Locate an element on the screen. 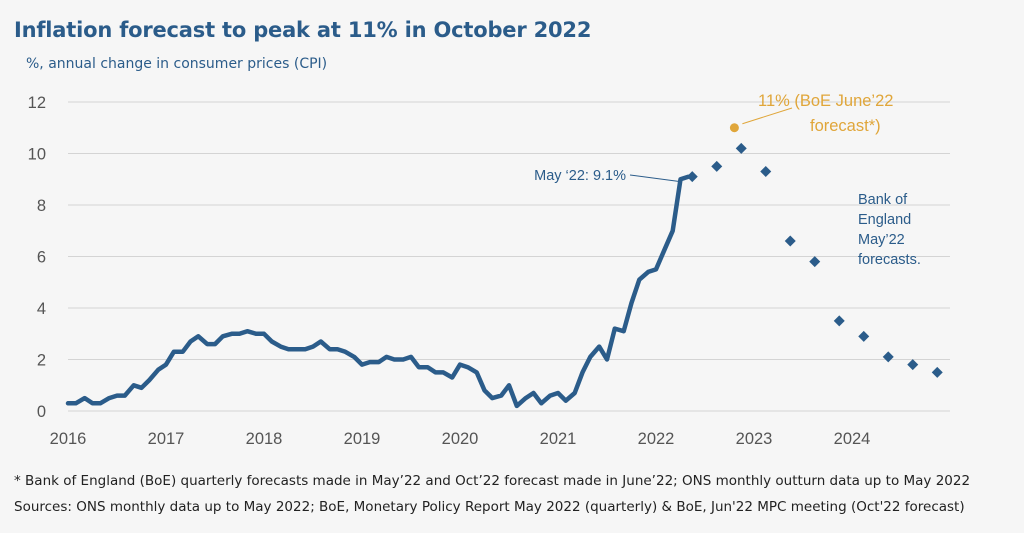  y-tick-label: 6 is located at coordinates (41, 258).